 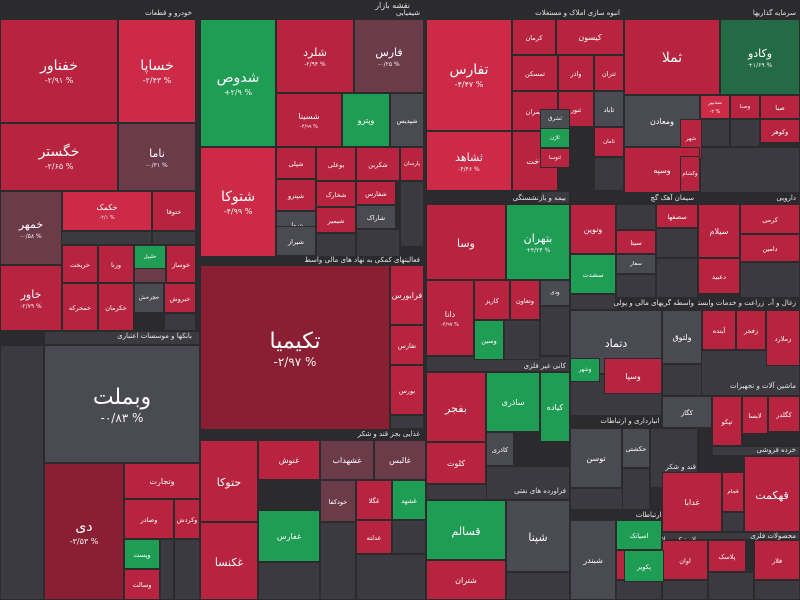 I want to click on stock-tile: غفارس, so click(x=289, y=536).